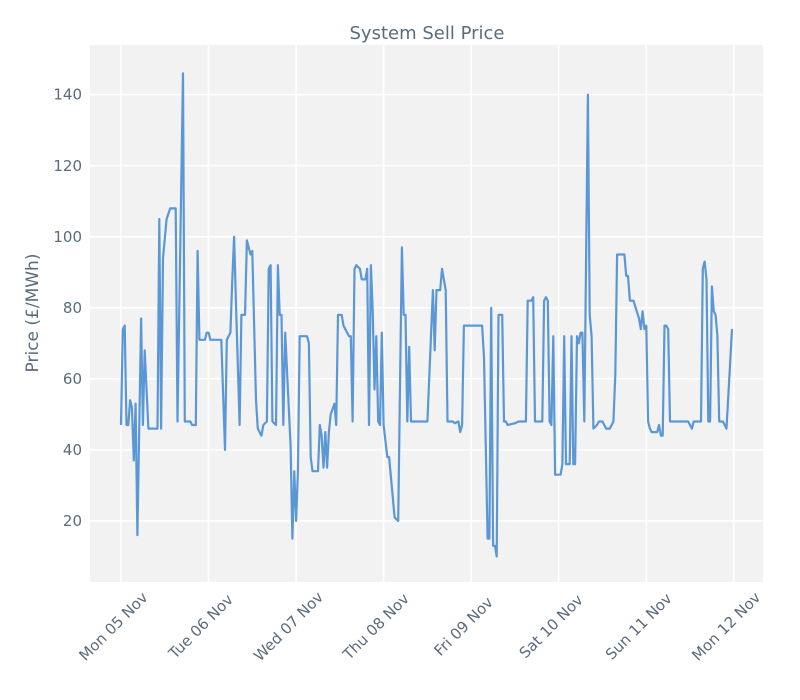 This screenshot has width=800, height=700. What do you see at coordinates (288, 626) in the screenshot?
I see `x-tick-label: Wed 07 Nov` at bounding box center [288, 626].